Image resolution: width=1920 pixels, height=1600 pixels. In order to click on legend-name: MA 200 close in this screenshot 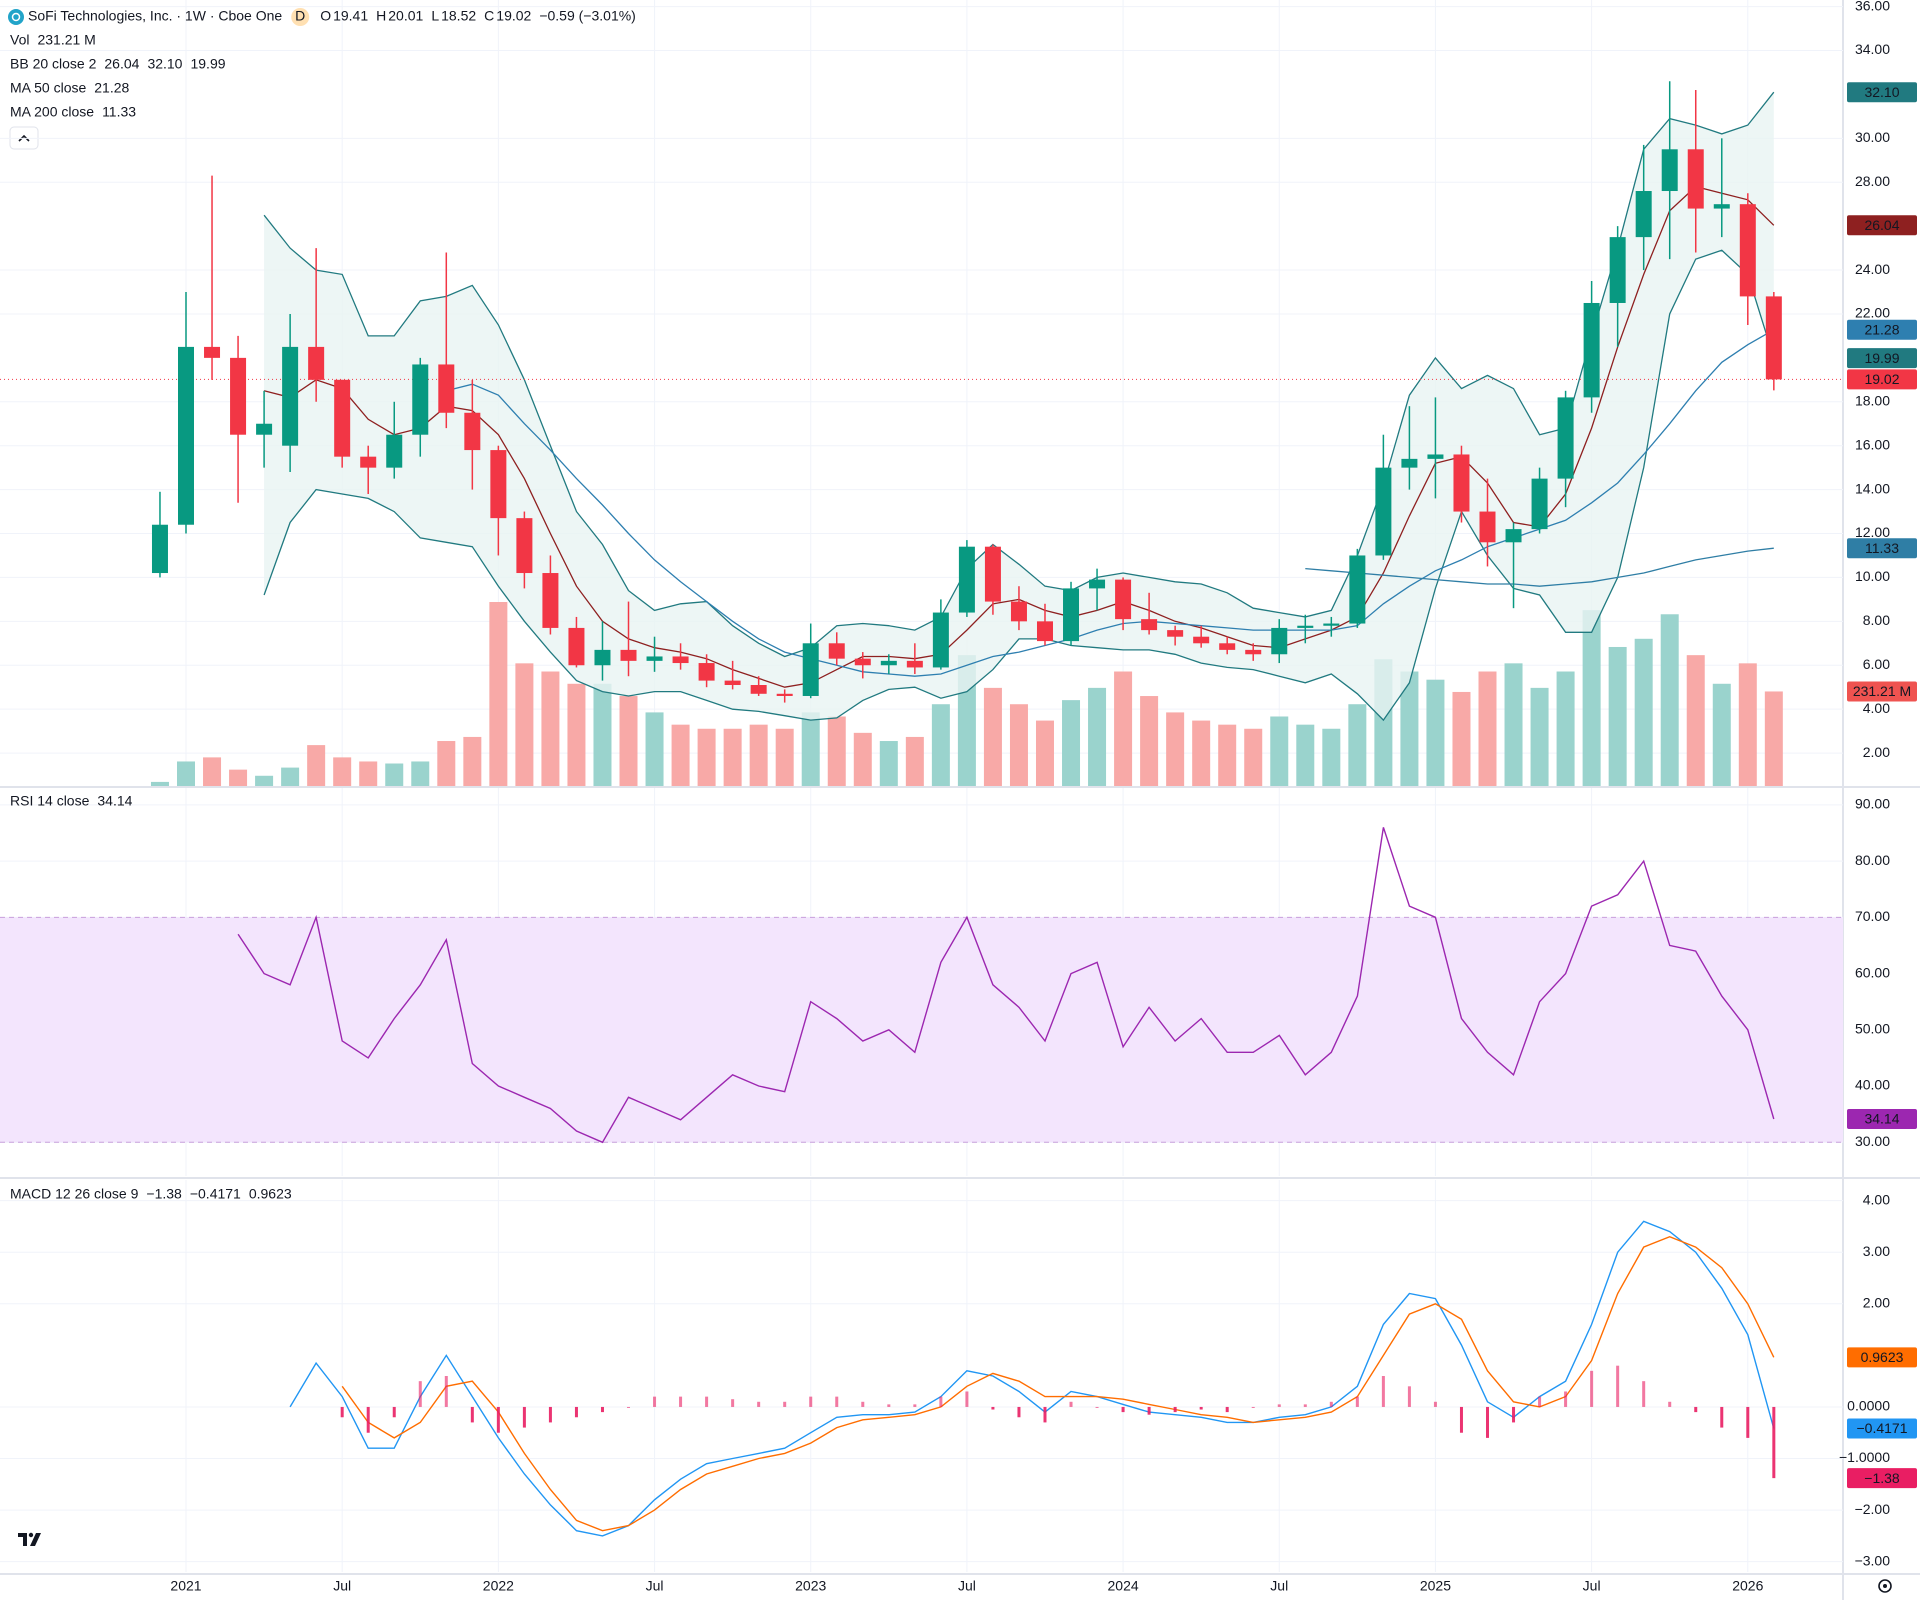, I will do `click(52, 112)`.